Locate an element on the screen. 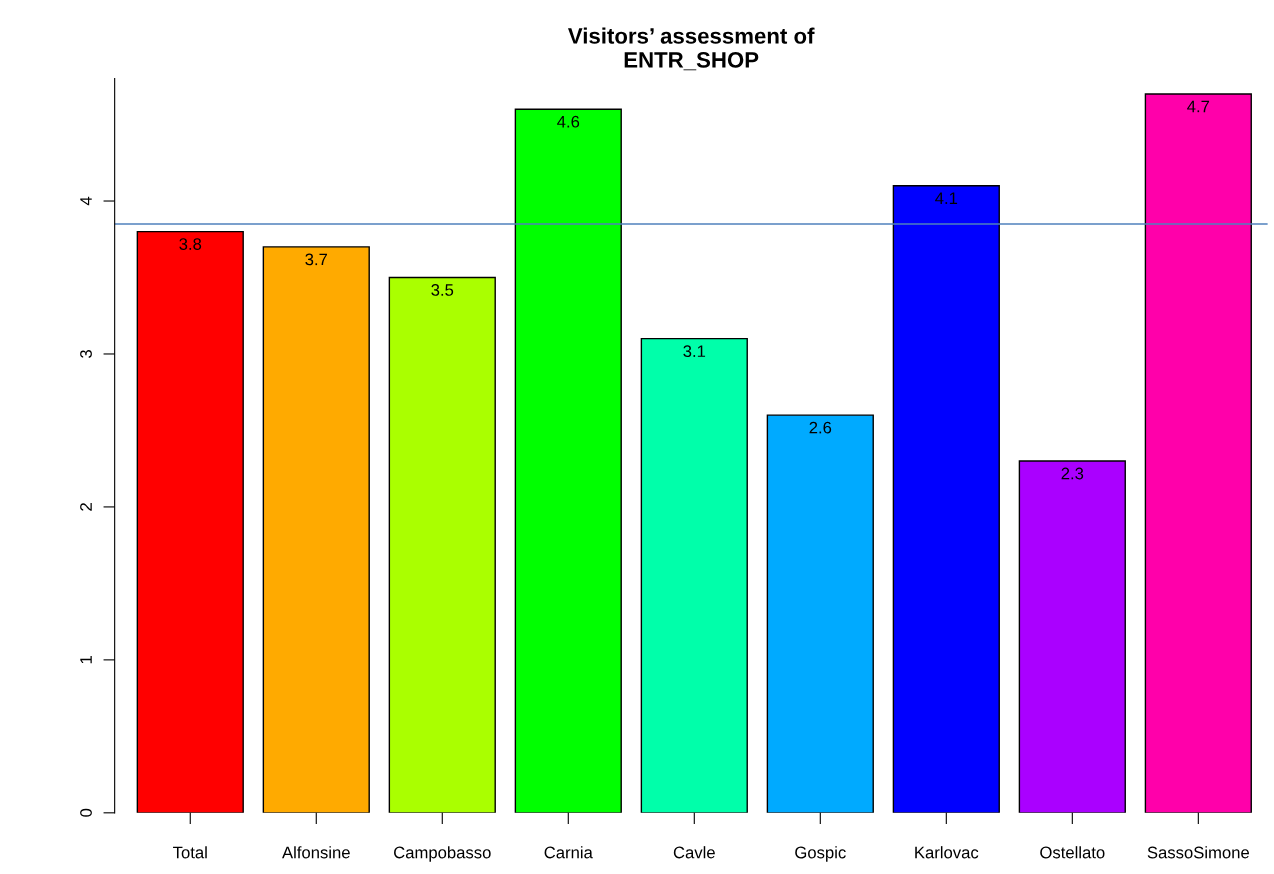  y-tick-label: 0 is located at coordinates (86, 812).